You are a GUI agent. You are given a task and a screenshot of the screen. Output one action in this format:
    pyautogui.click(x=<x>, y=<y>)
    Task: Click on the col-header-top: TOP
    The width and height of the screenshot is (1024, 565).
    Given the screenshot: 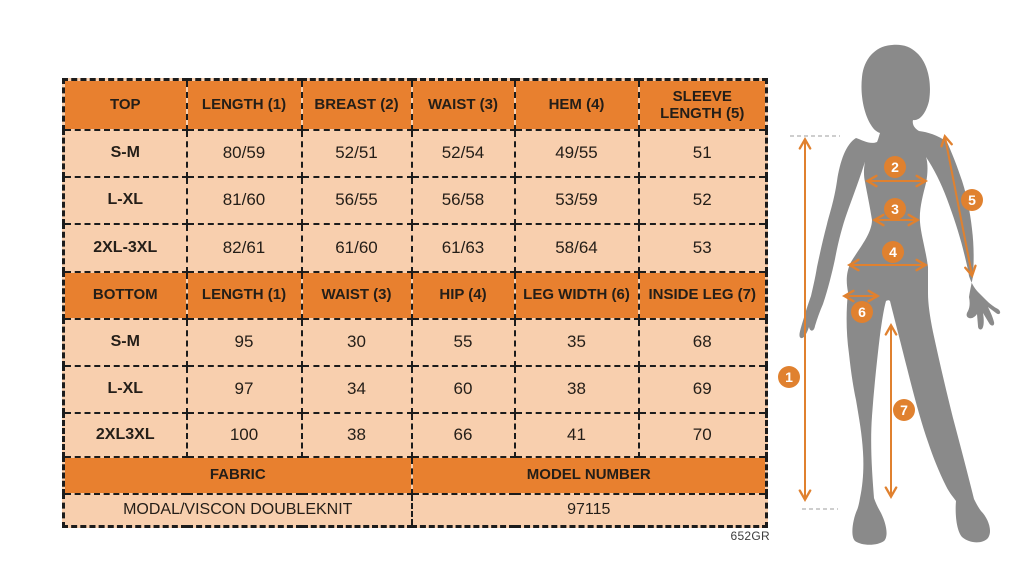 What is the action you would take?
    pyautogui.click(x=125, y=104)
    